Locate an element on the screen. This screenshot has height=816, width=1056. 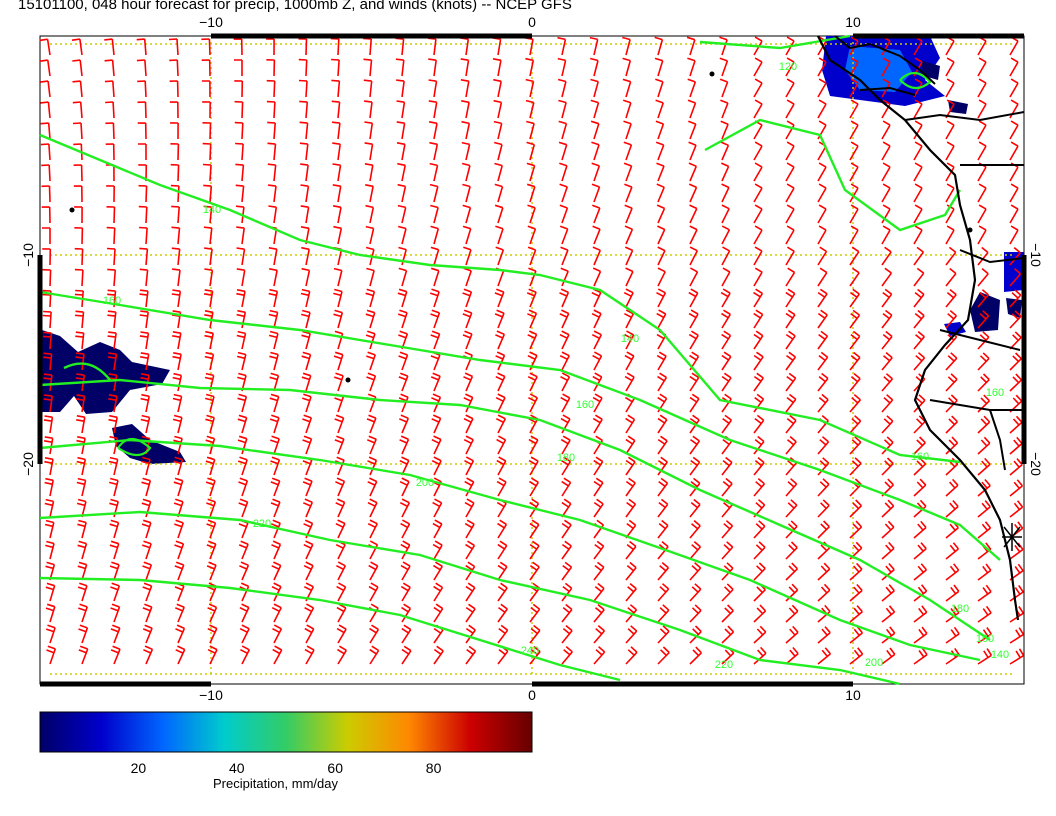
coastline-path is located at coordinates (918, 328).